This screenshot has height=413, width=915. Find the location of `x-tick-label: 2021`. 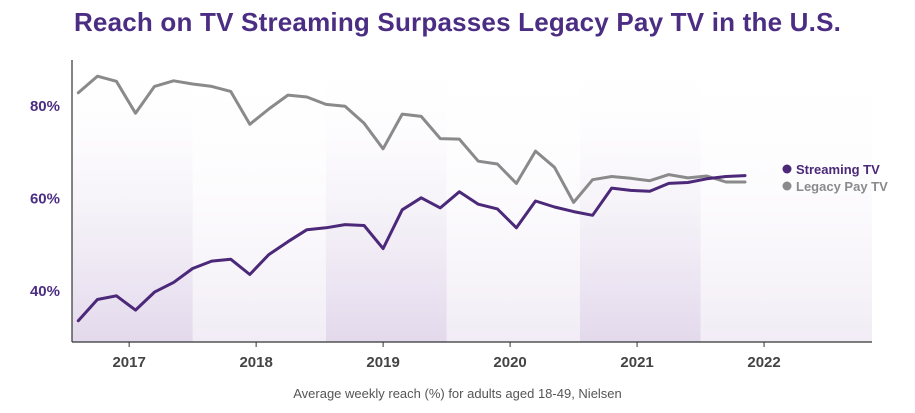

x-tick-label: 2021 is located at coordinates (636, 362).